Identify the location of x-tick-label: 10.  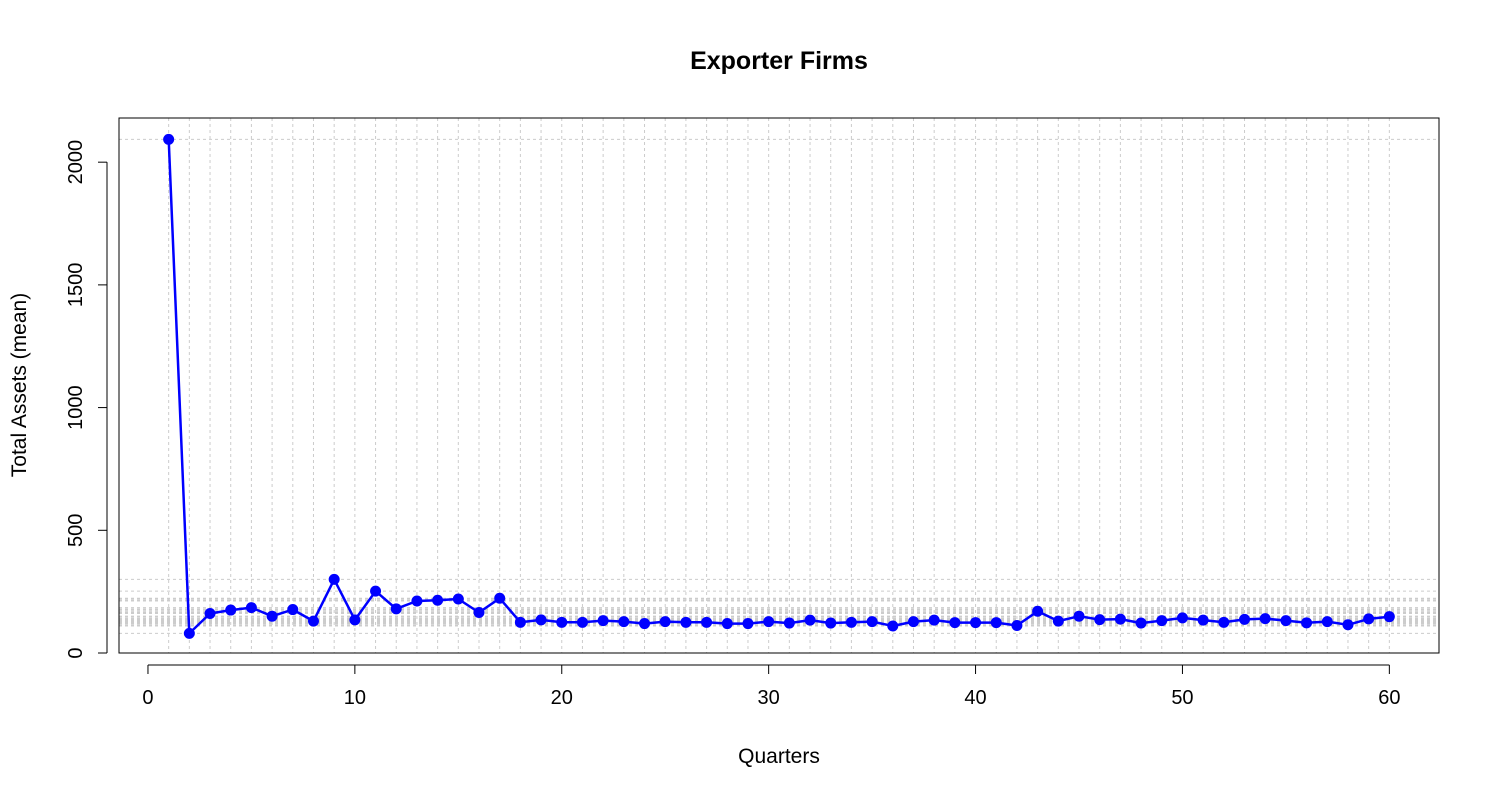
(355, 698).